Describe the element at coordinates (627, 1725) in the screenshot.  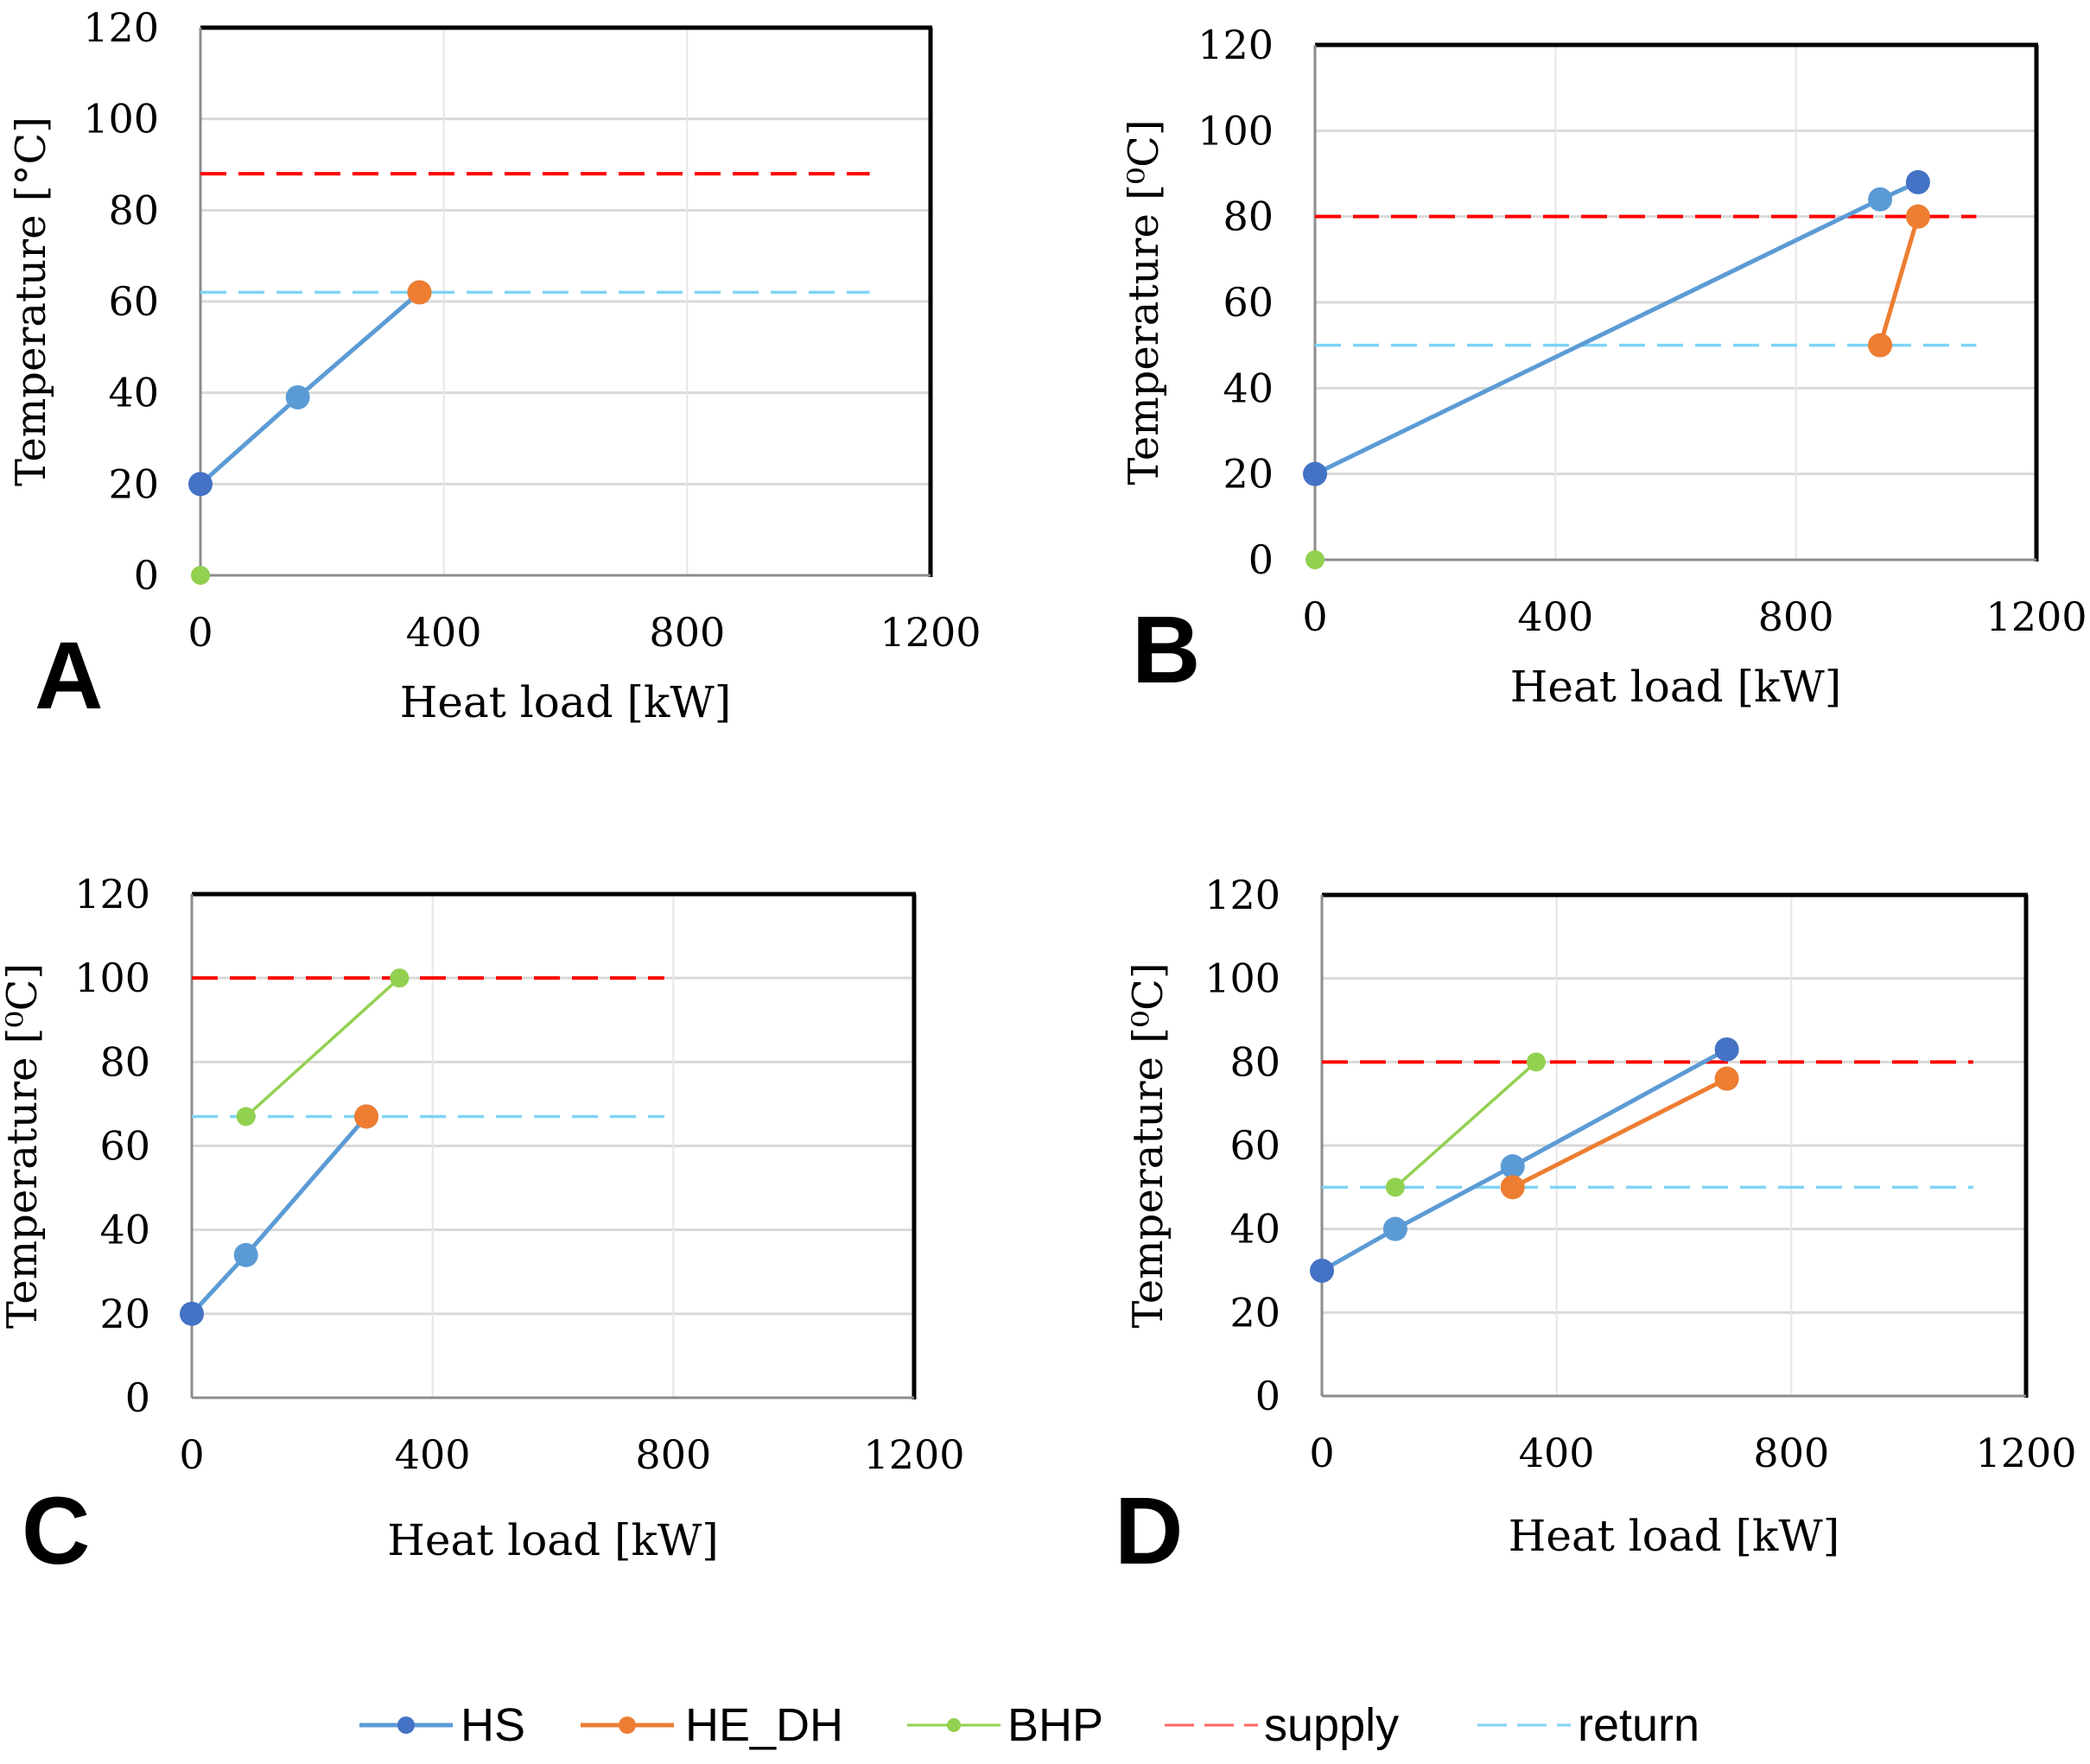
I see `legend-marker-he-dh` at that location.